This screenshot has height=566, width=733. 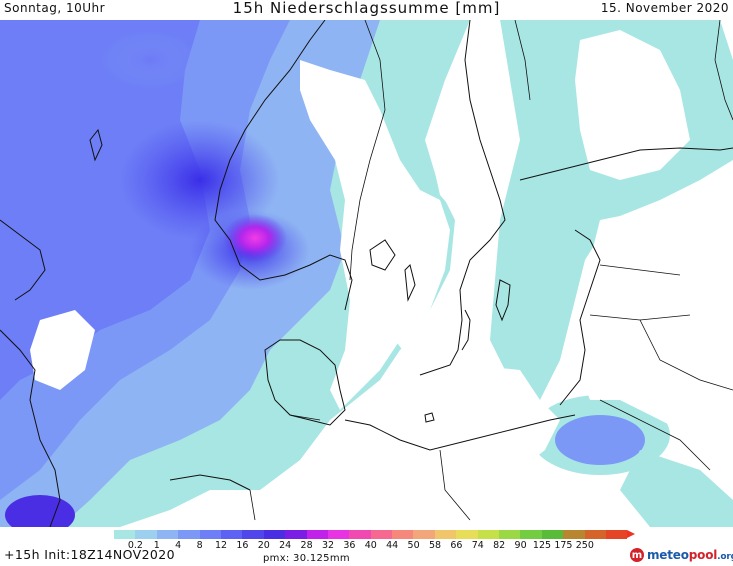 I want to click on lake-vattern, so click(x=410, y=283).